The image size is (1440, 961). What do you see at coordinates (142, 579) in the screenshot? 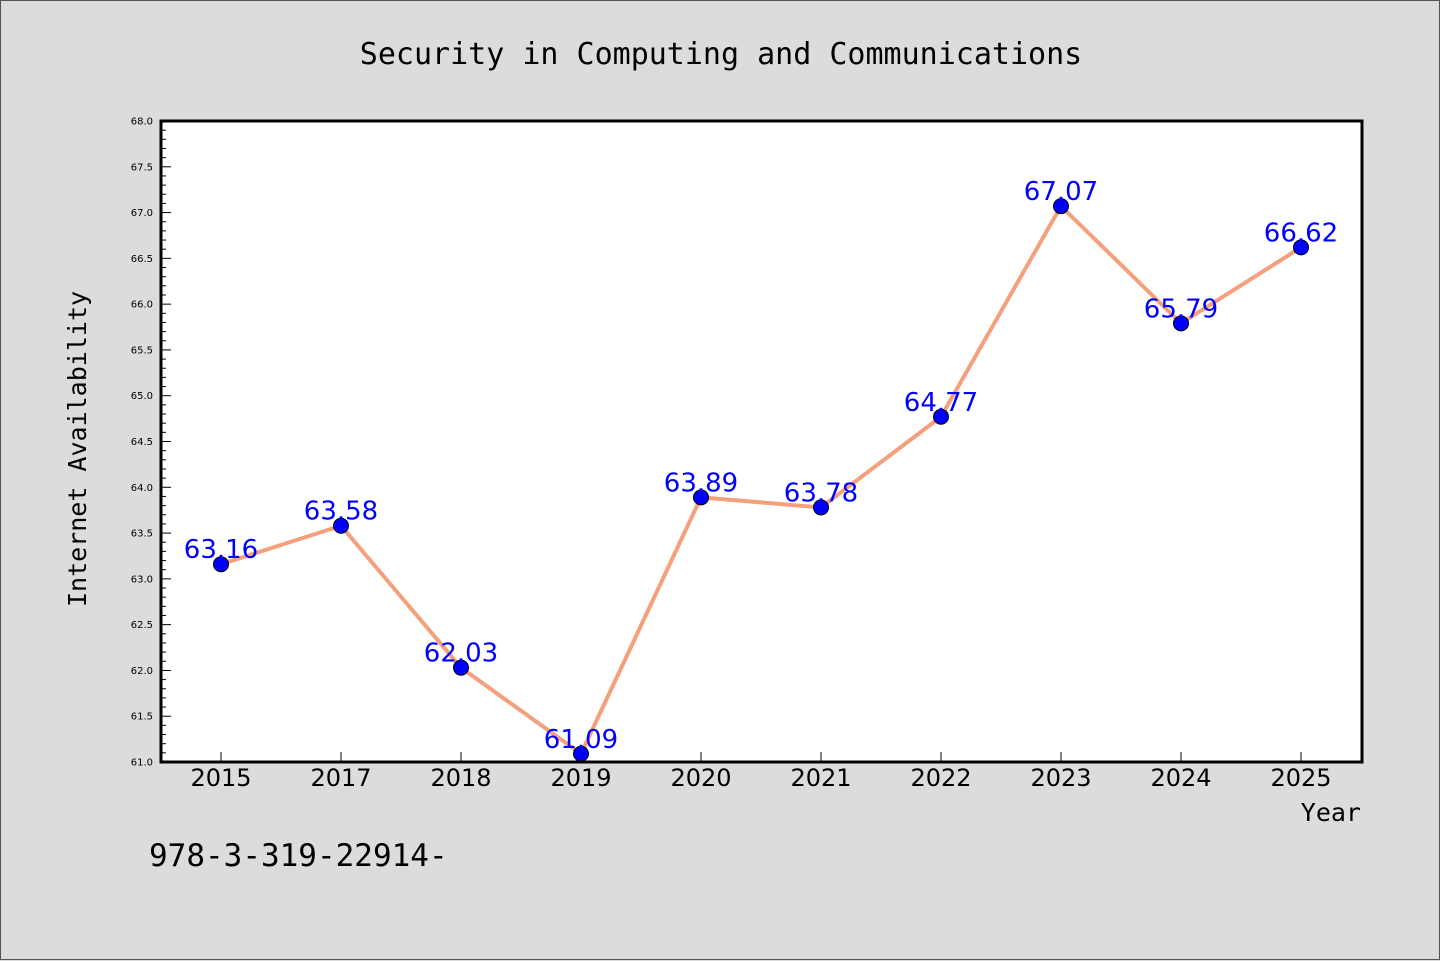
I see `y-tick-label: 63.0` at bounding box center [142, 579].